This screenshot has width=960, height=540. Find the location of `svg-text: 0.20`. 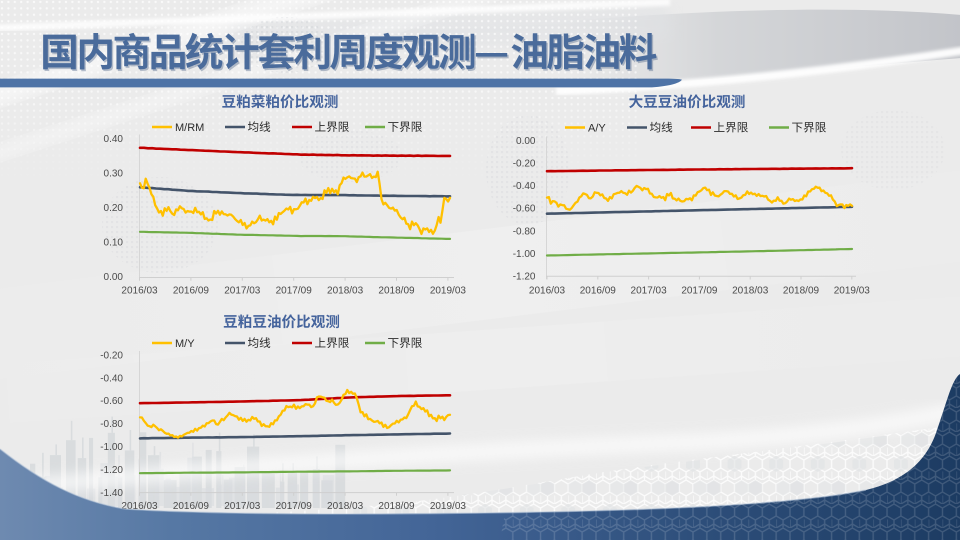

svg-text: 0.20 is located at coordinates (114, 208).